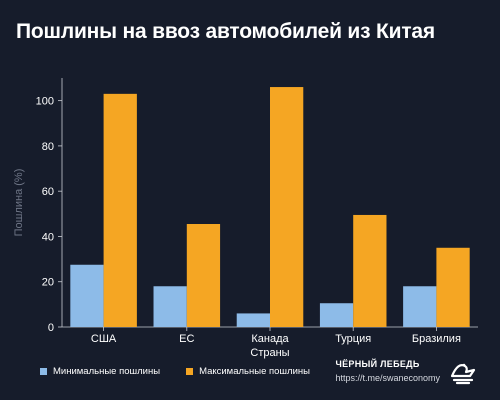  What do you see at coordinates (225, 31) in the screenshot?
I see `chart-title: Пошлины на ввоз автомобилей из Китая` at bounding box center [225, 31].